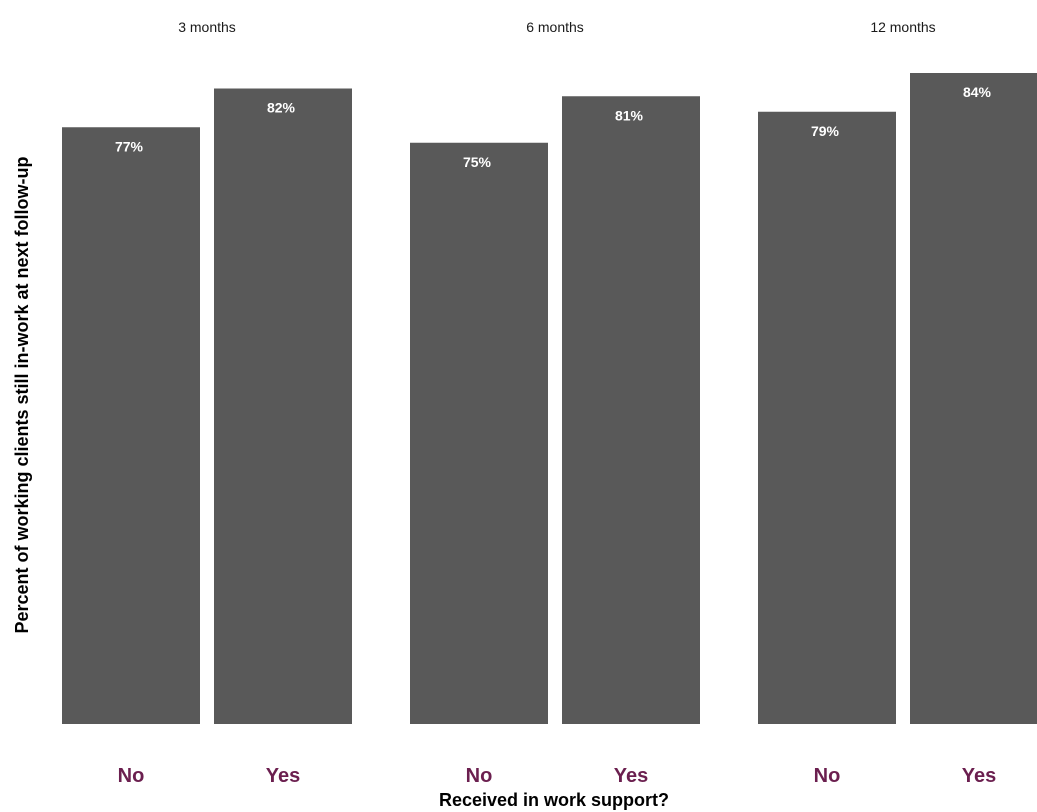 This screenshot has height=812, width=1037. What do you see at coordinates (902, 27) in the screenshot?
I see `facet-label: 12 months` at bounding box center [902, 27].